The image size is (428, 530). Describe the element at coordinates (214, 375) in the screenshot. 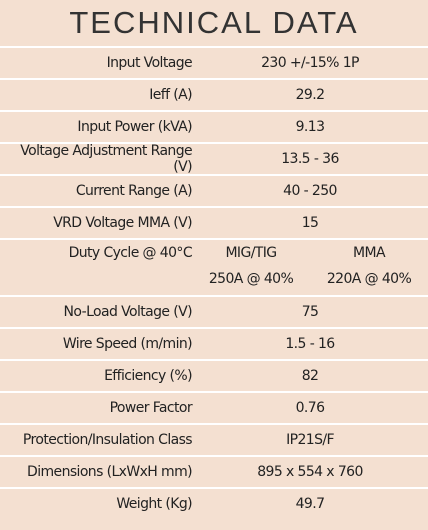

I see `spec-row: Efficiency (%) 82` at that location.